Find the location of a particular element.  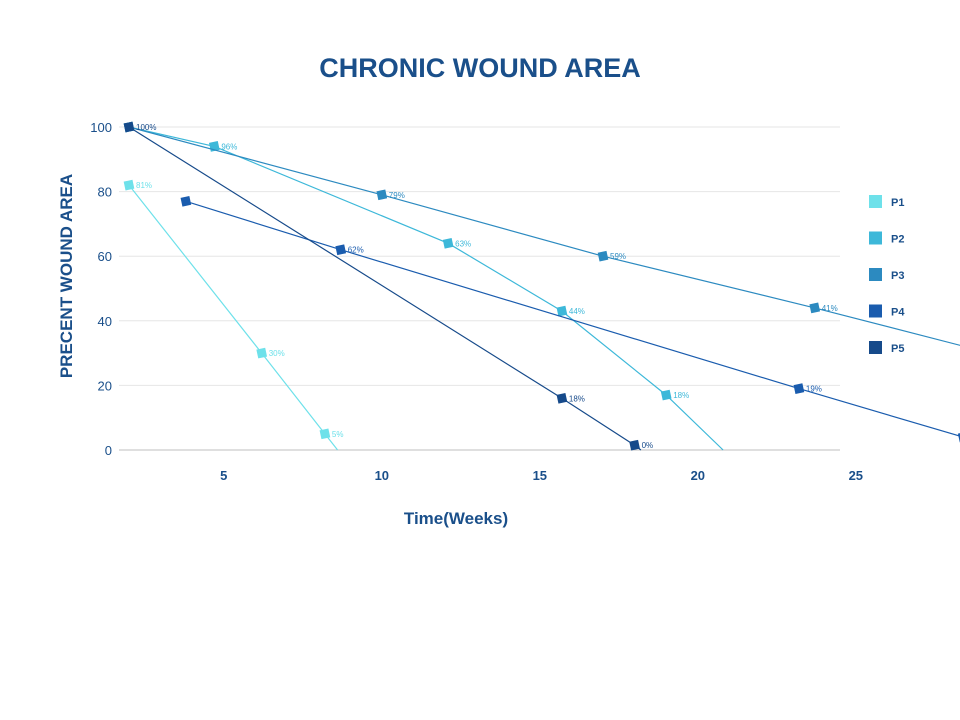

legend-swatch-p2 is located at coordinates (875, 238).